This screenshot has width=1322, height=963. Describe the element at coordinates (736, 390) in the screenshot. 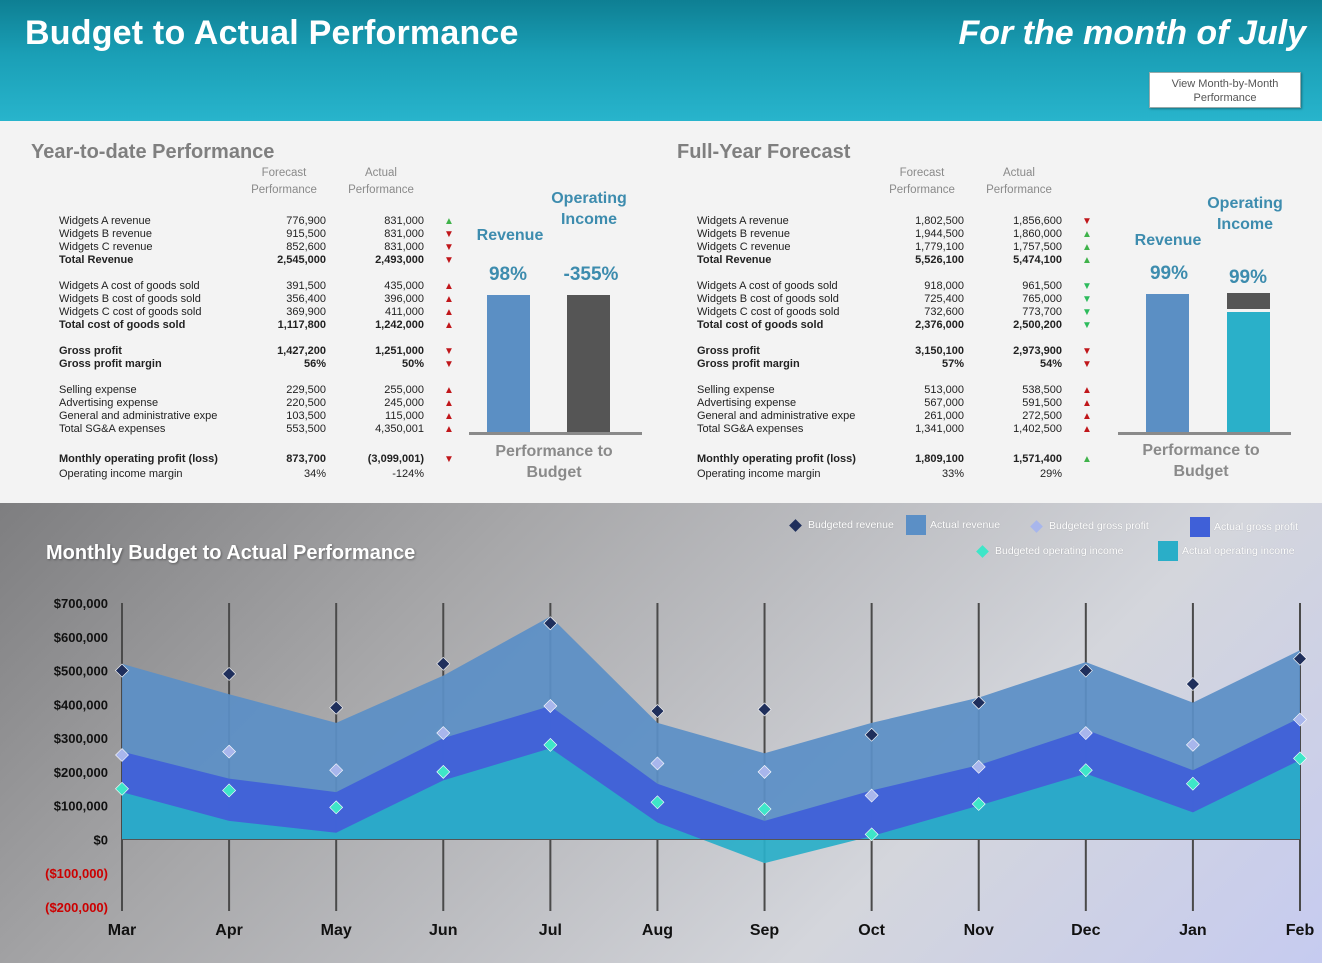

I see `fy-row-label: Selling expense` at that location.